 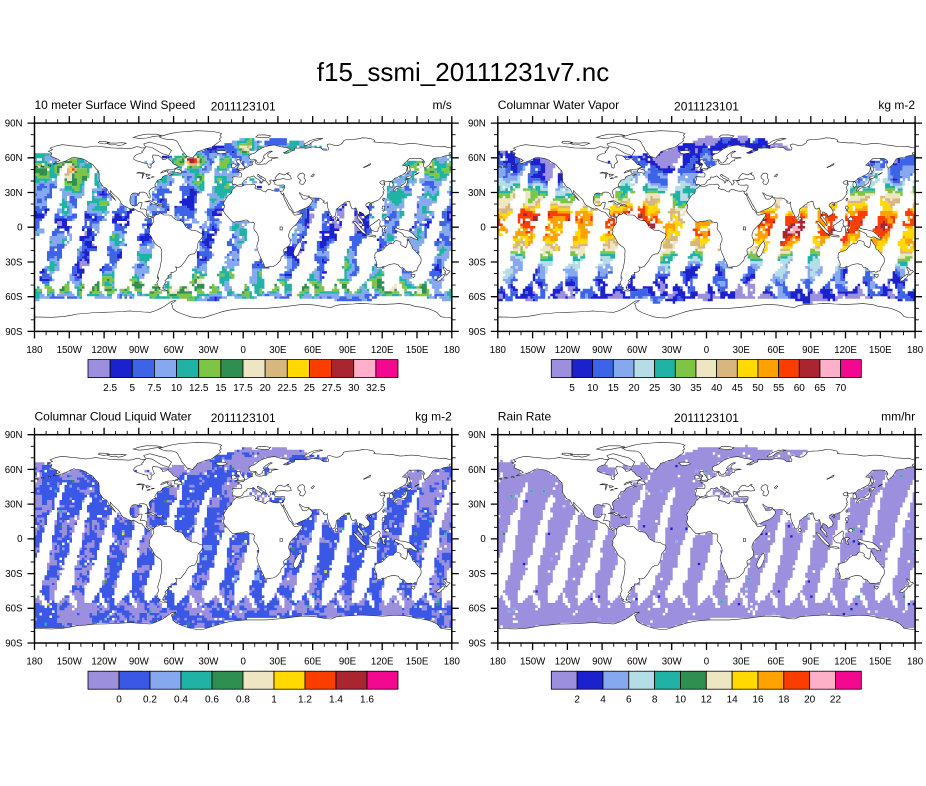 I want to click on svg-text: 0.2, so click(x=150, y=700).